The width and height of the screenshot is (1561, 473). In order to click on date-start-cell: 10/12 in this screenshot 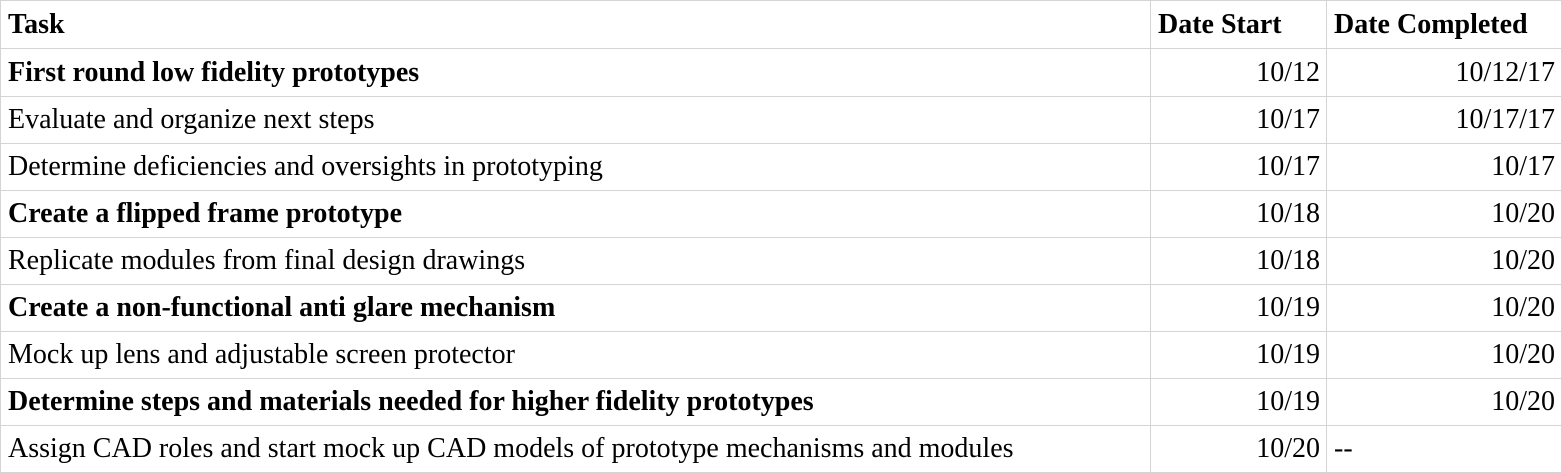, I will do `click(1239, 73)`.